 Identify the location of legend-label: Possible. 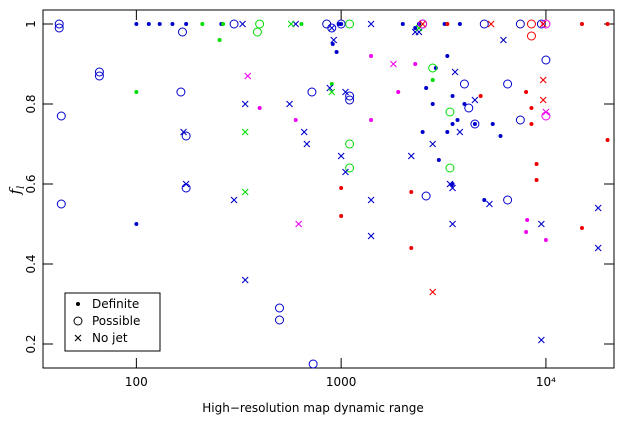
(116, 321).